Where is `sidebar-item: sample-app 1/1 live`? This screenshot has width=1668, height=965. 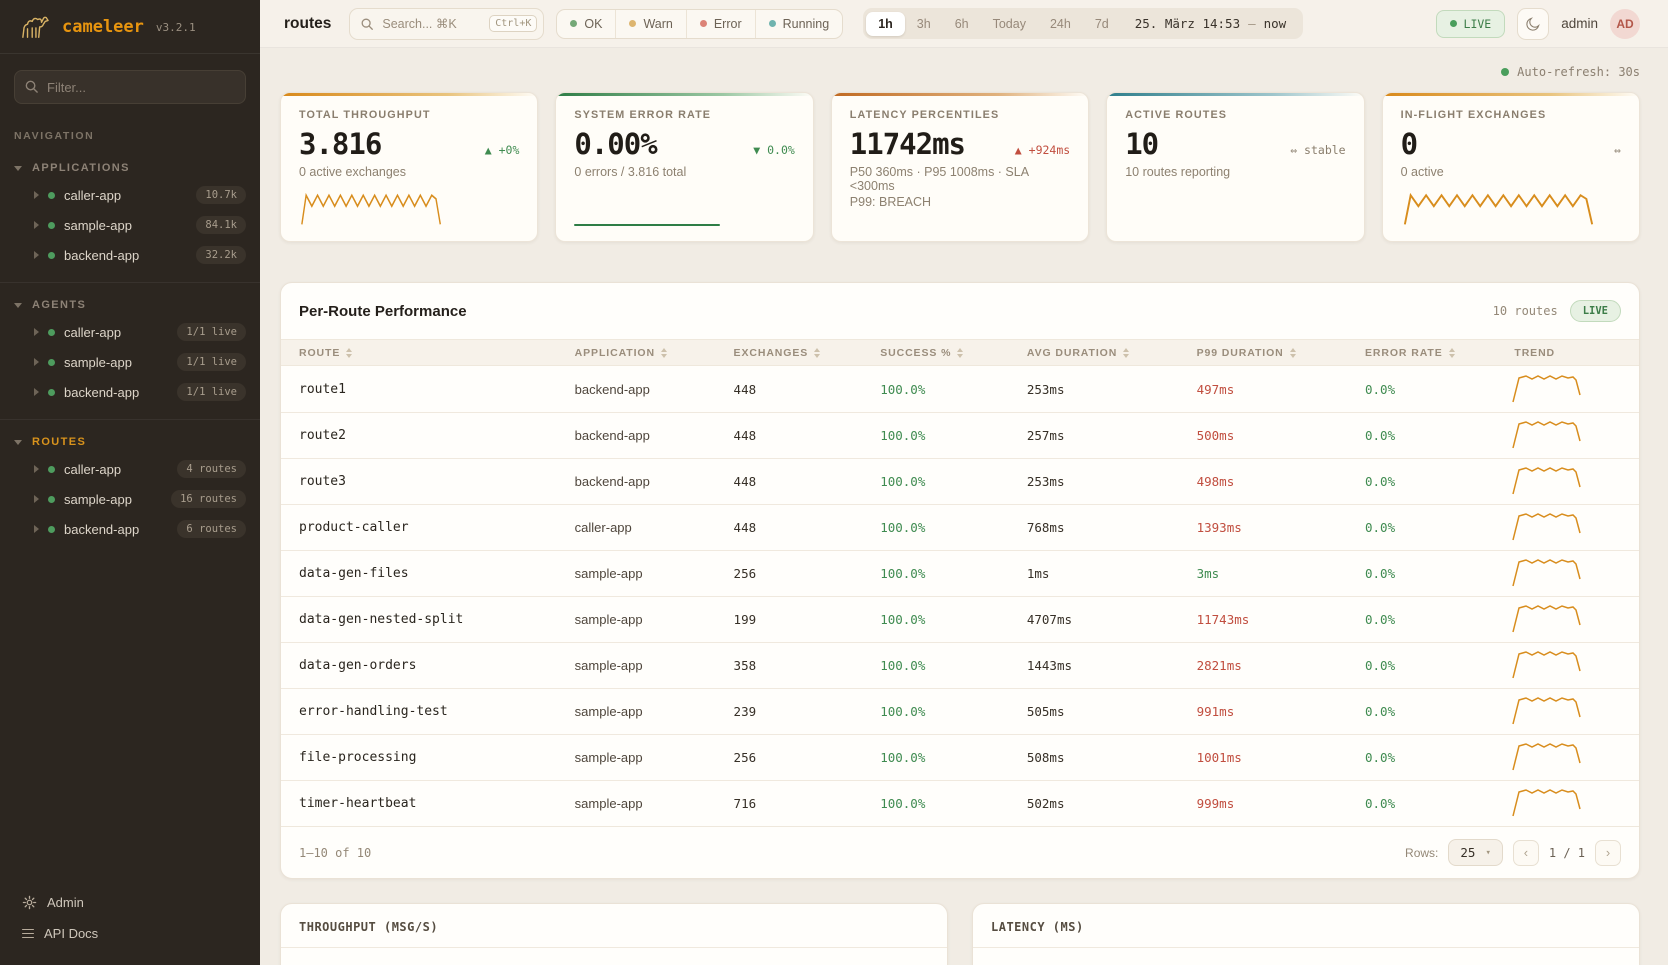 sidebar-item: sample-app 1/1 live is located at coordinates (130, 362).